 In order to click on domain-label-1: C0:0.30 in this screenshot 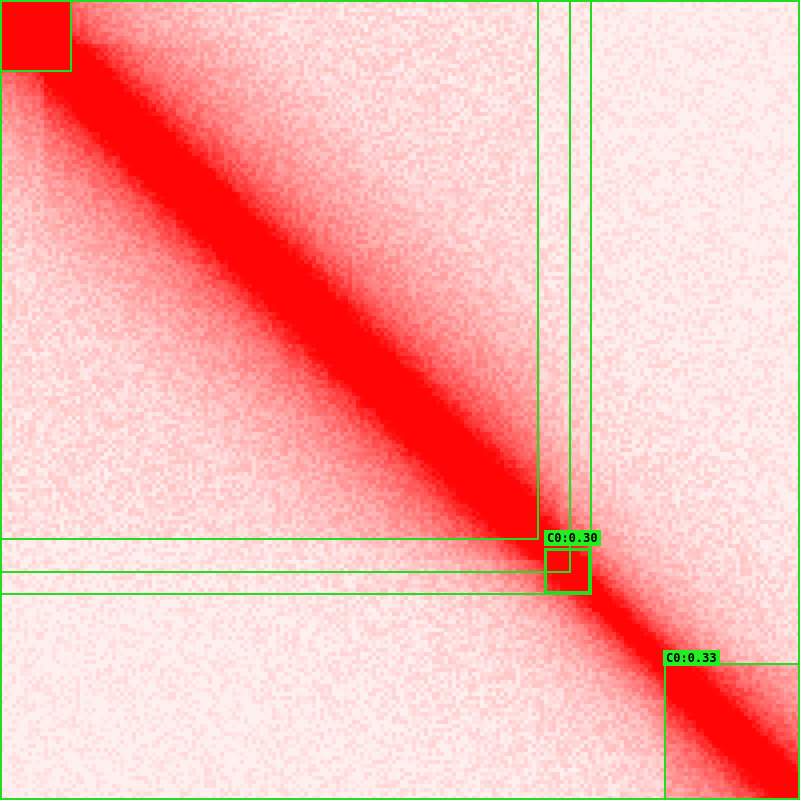, I will do `click(572, 538)`.